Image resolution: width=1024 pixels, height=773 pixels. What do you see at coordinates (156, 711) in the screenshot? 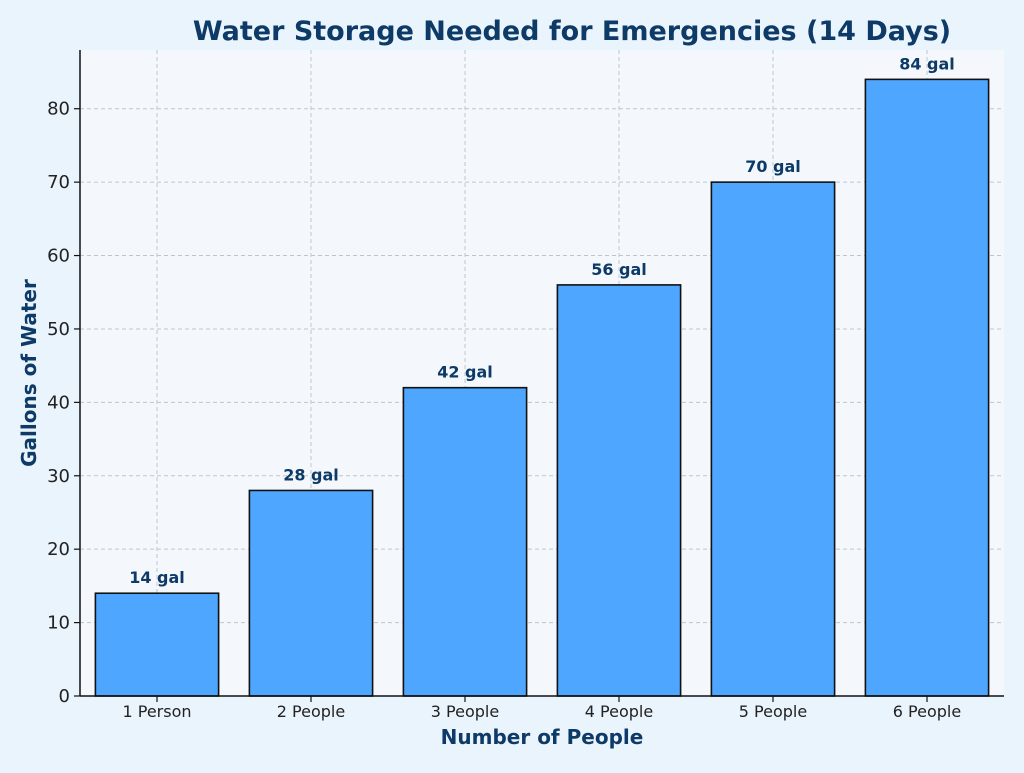
I see `x-tick-label: 1 Person` at bounding box center [156, 711].